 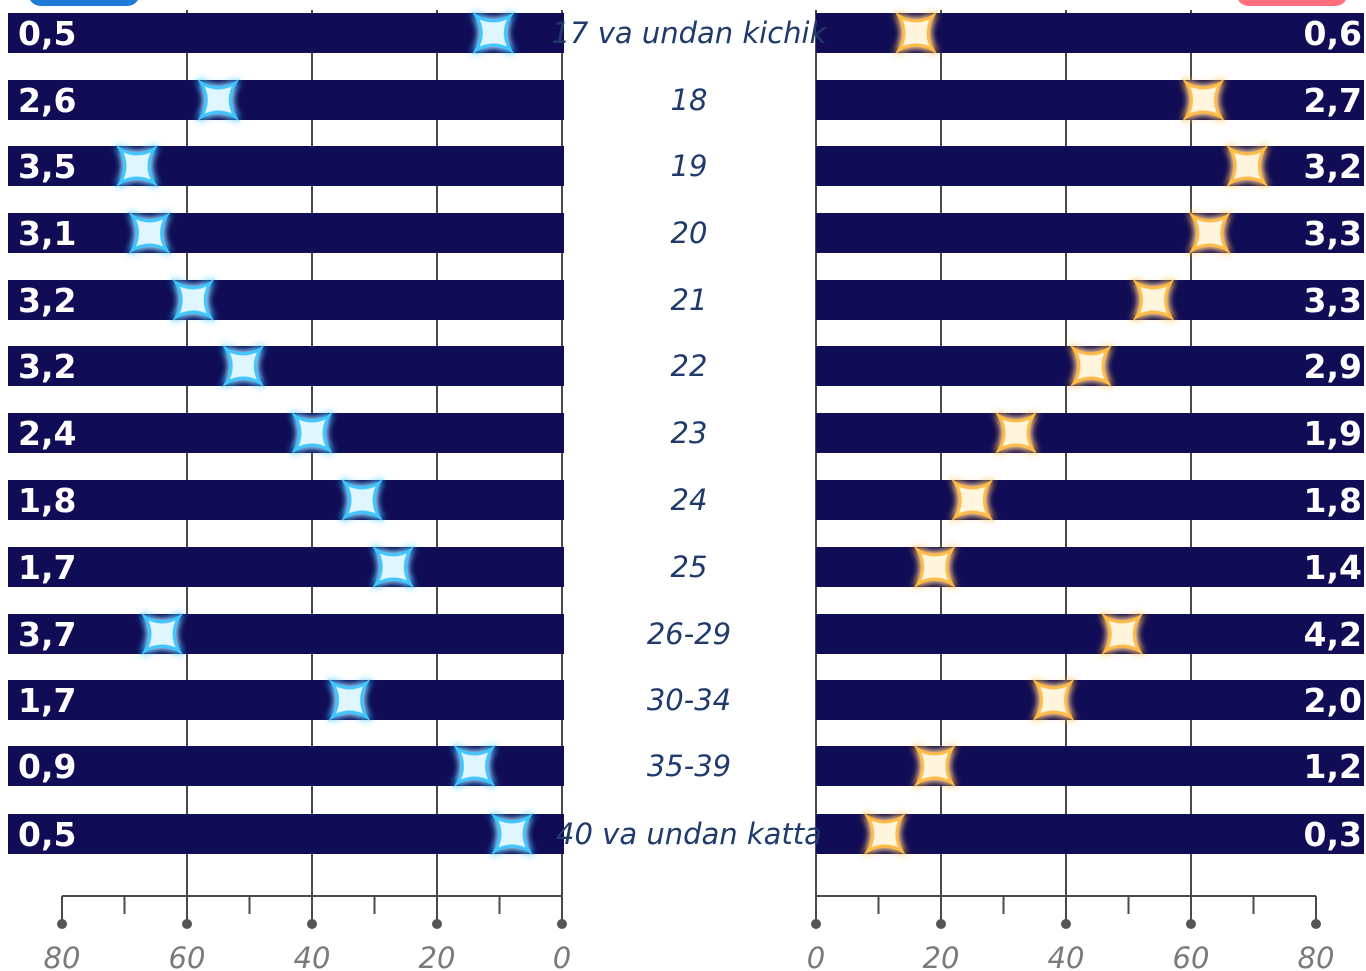 I want to click on x-tick-label-right: 20, so click(x=941, y=956).